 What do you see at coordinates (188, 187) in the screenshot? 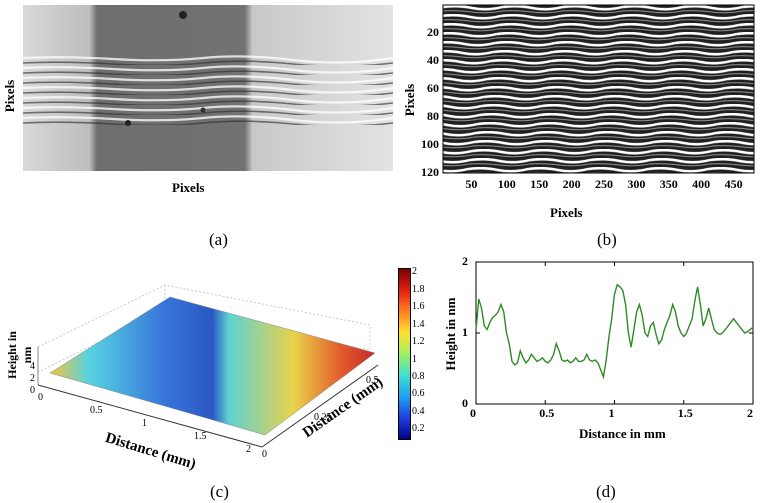
I see `panel-a-xlabel: Pixels` at bounding box center [188, 187].